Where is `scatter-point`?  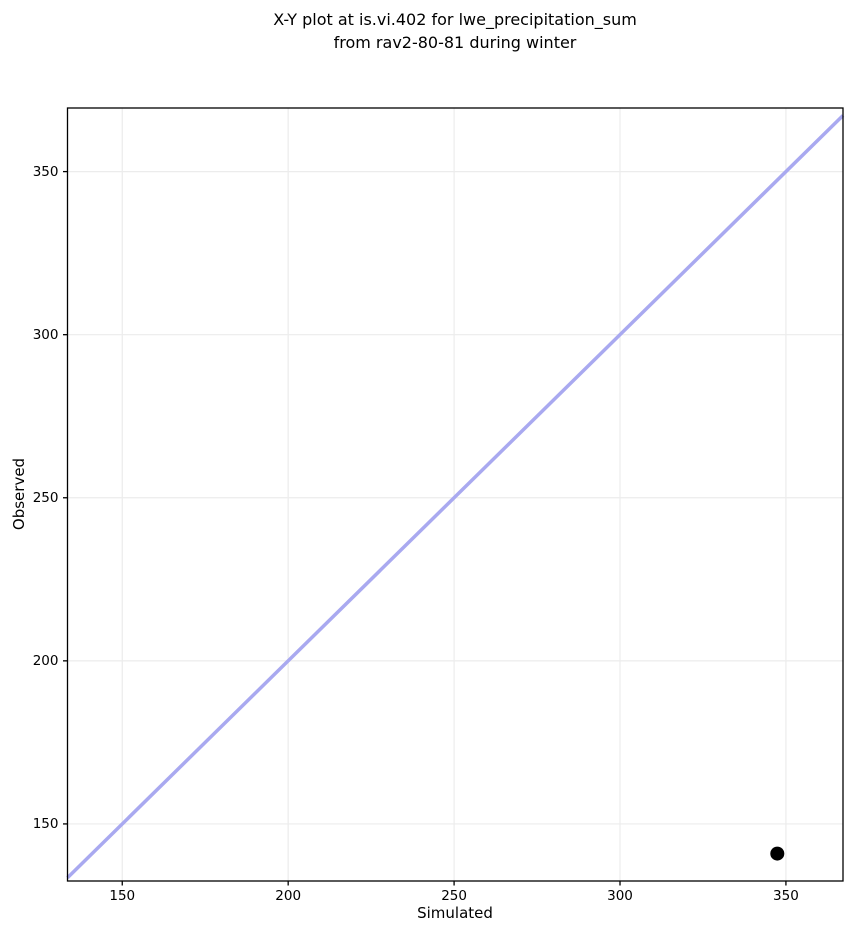 scatter-point is located at coordinates (777, 853).